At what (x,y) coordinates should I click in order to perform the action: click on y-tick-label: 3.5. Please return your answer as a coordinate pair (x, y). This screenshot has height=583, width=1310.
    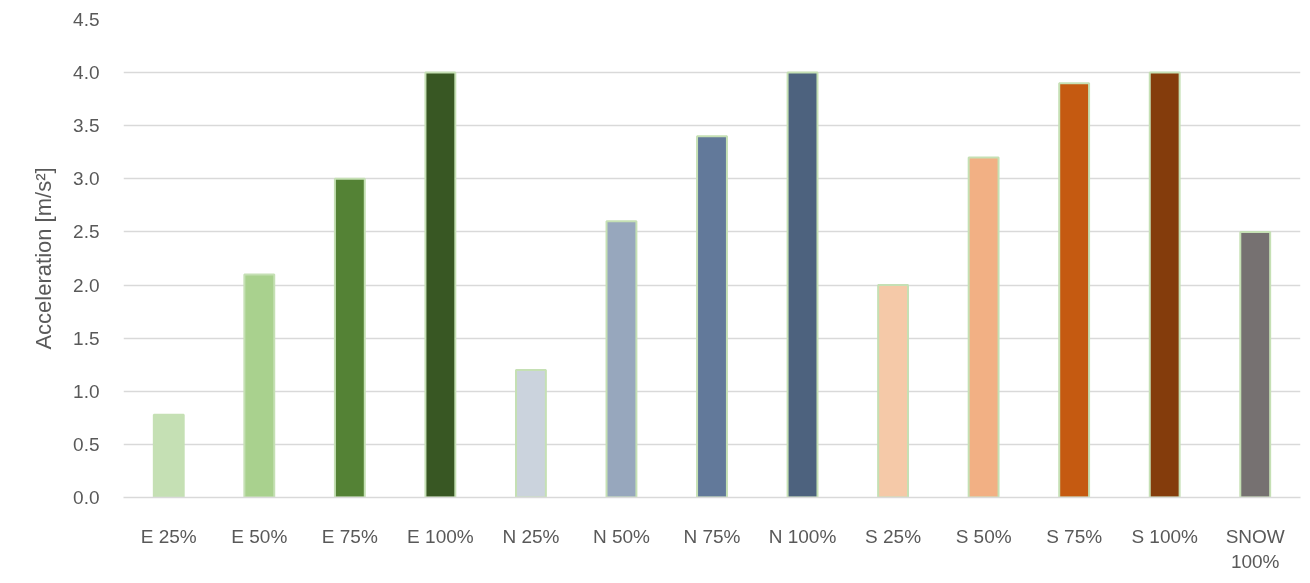
    Looking at the image, I should click on (86, 126).